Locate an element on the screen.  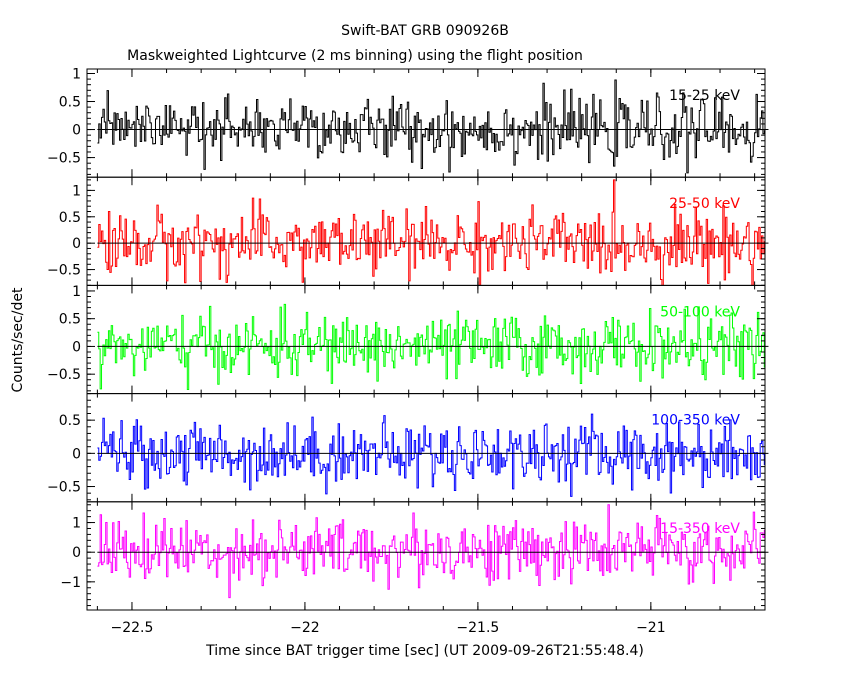
y-tick-label-0-1: 0 is located at coordinates (76, 131).